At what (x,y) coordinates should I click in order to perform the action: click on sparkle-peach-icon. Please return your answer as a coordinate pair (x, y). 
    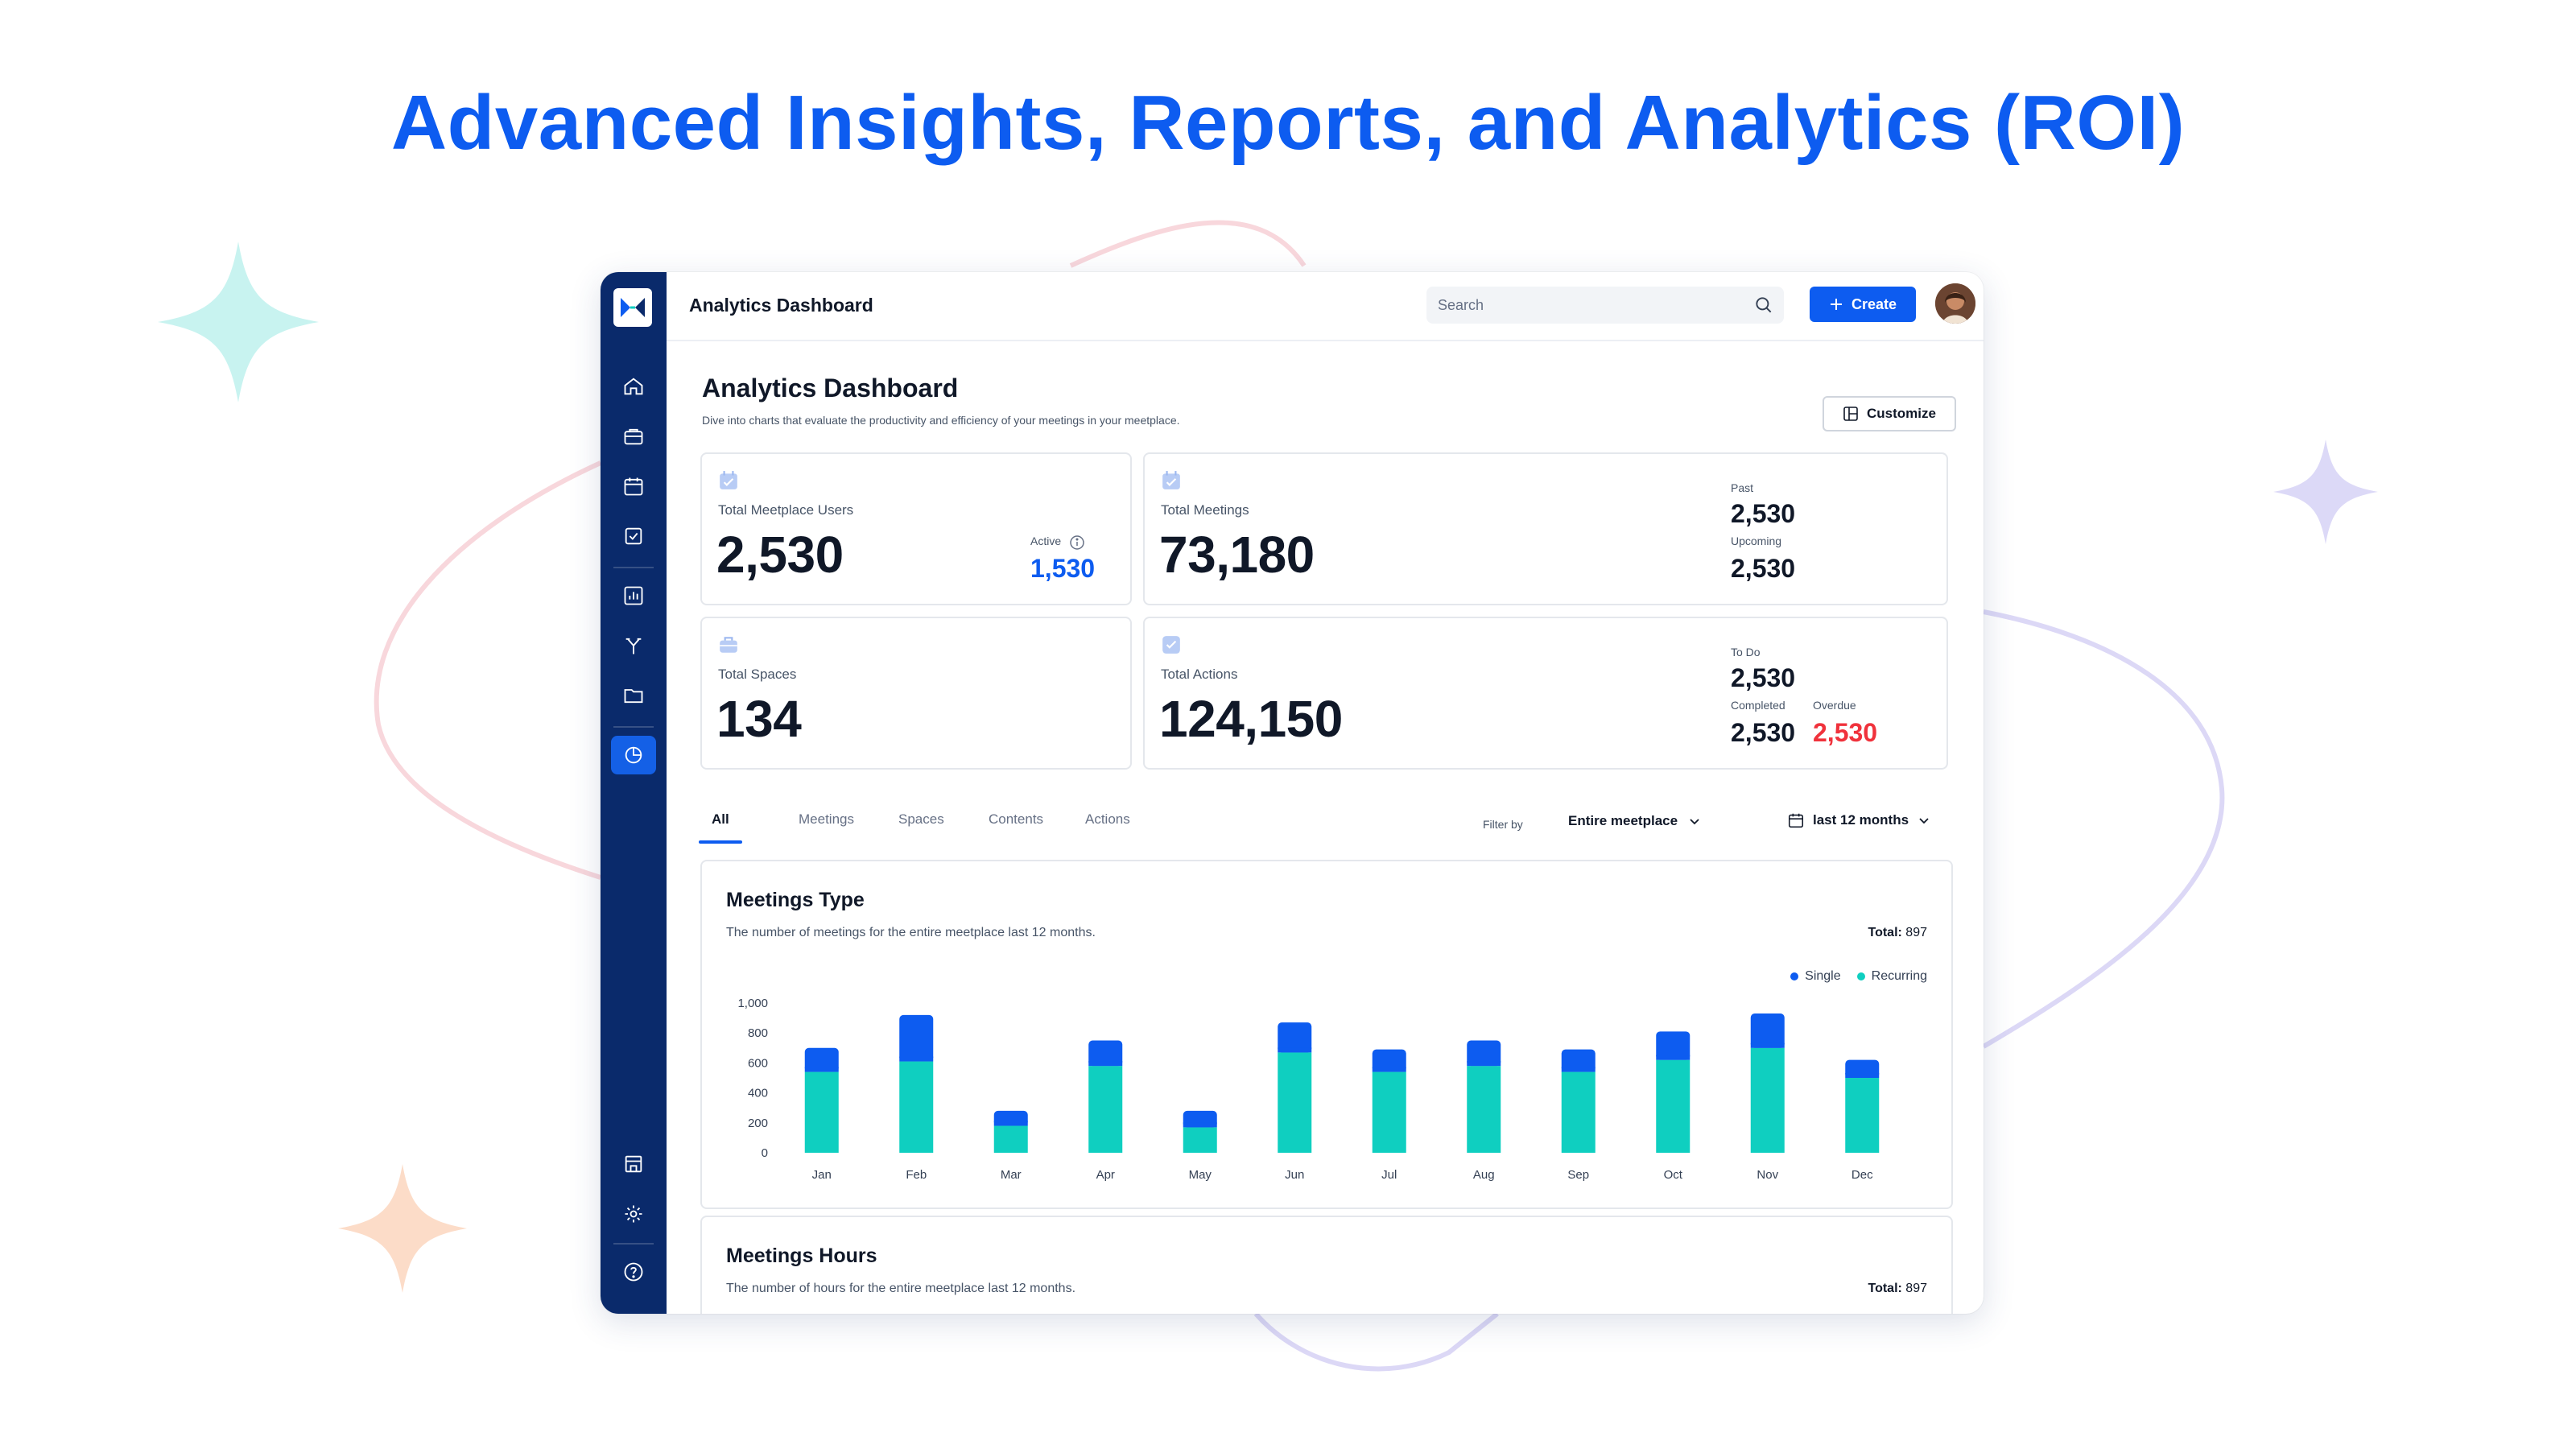
    Looking at the image, I should click on (402, 1228).